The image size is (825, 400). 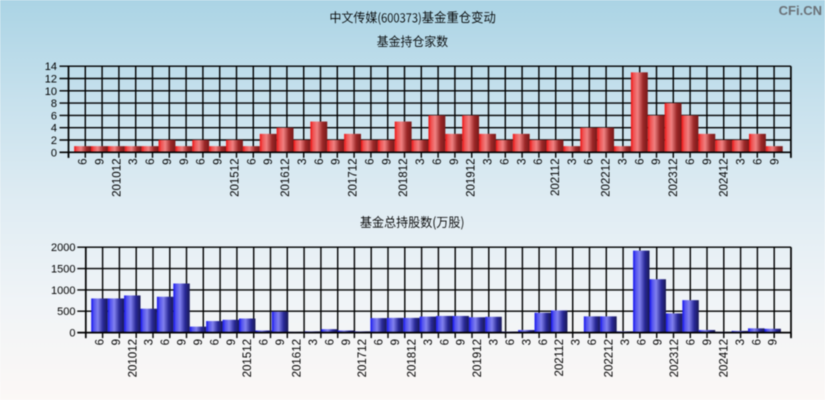 What do you see at coordinates (800, 10) in the screenshot?
I see `svg-text: CFi.CN` at bounding box center [800, 10].